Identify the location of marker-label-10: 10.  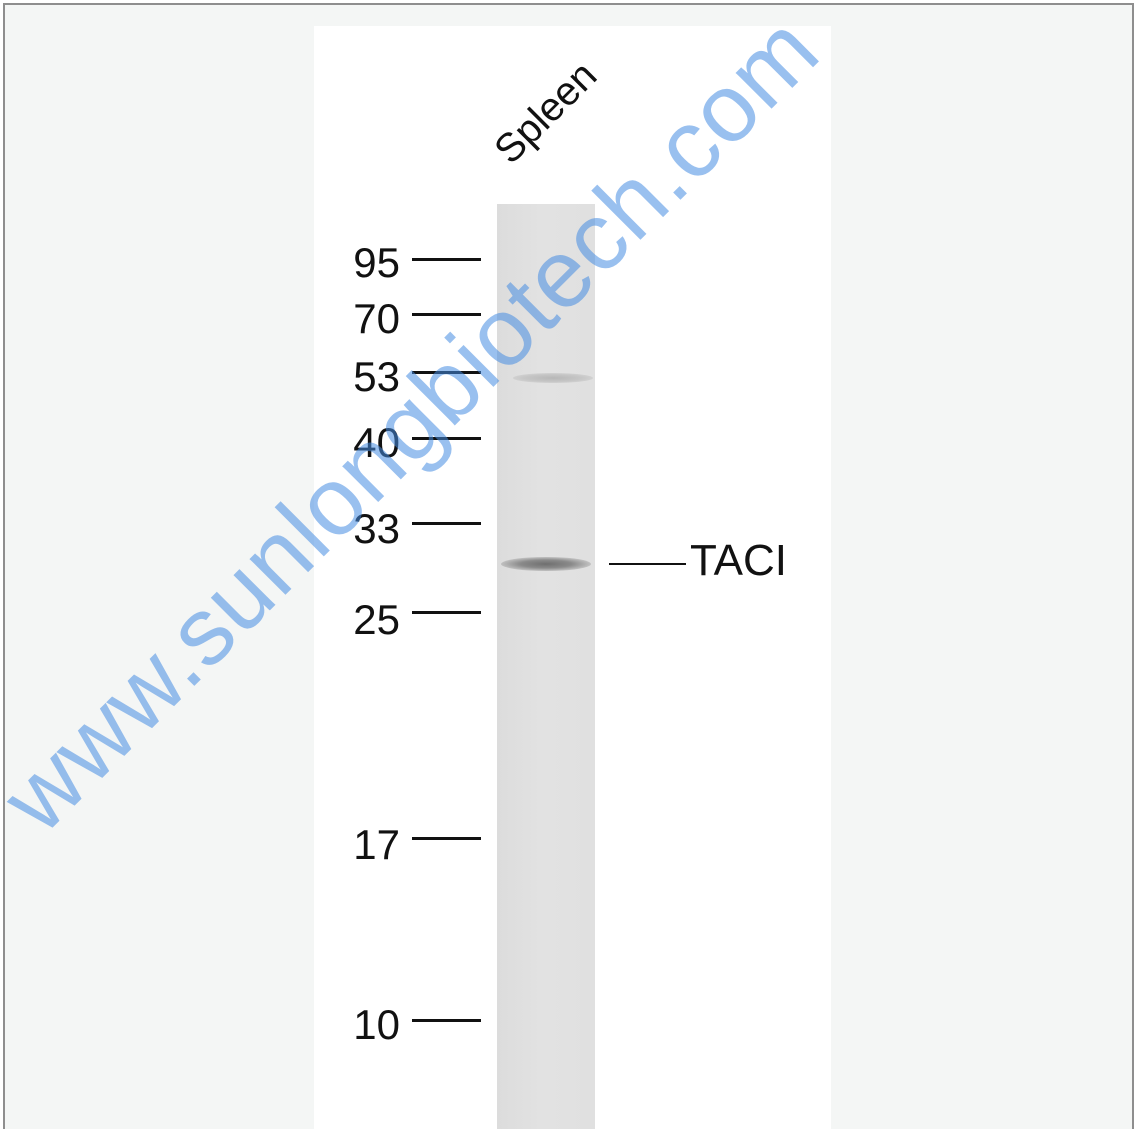
(376, 1024).